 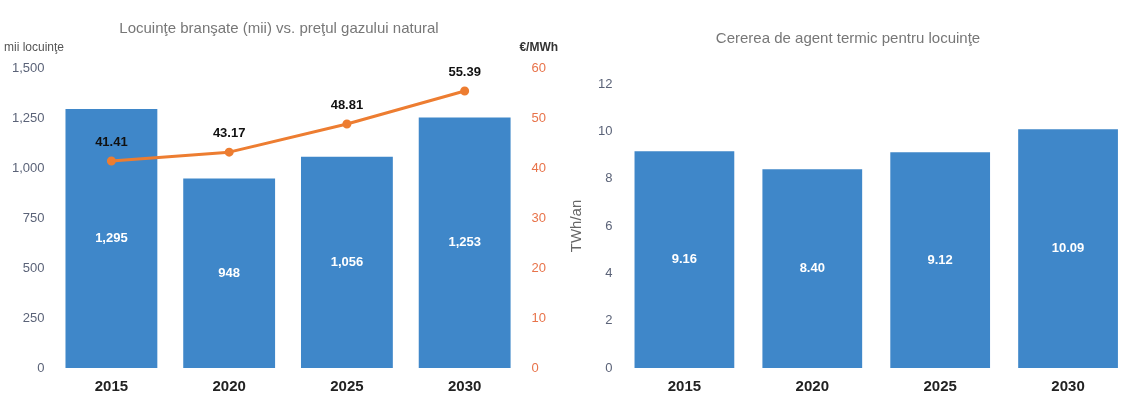 I want to click on data-label: 9.12, so click(x=940, y=259).